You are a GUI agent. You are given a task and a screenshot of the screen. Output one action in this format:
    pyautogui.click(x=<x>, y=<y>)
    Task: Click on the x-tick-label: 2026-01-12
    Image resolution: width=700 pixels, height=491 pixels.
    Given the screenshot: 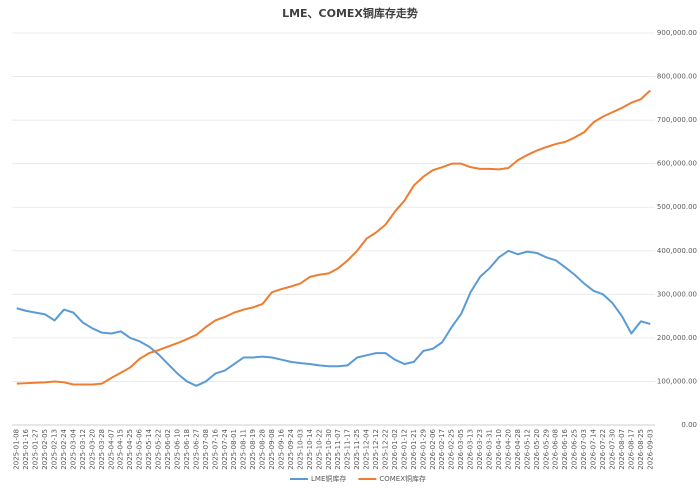 What is the action you would take?
    pyautogui.click(x=404, y=449)
    